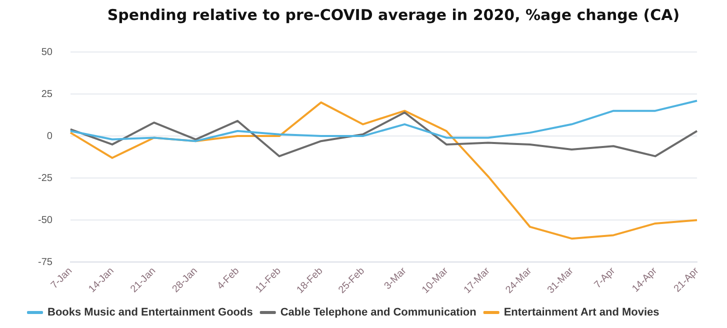  Describe the element at coordinates (47, 52) in the screenshot. I see `y-tick-label: 50` at that location.